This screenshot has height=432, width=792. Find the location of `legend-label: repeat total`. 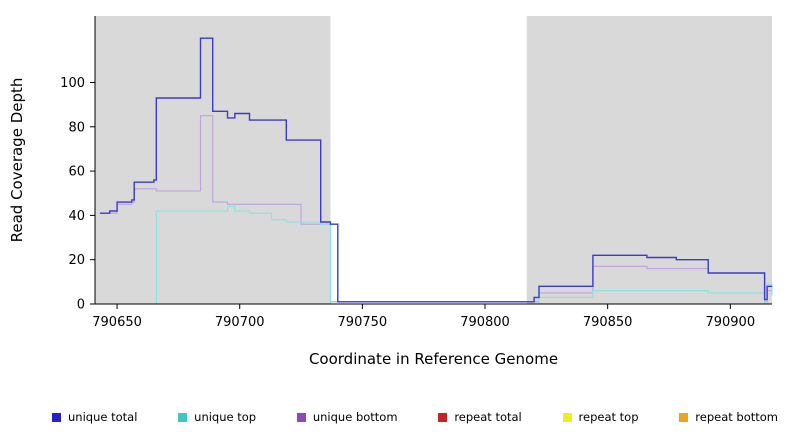

legend-label: repeat total is located at coordinates (488, 417).